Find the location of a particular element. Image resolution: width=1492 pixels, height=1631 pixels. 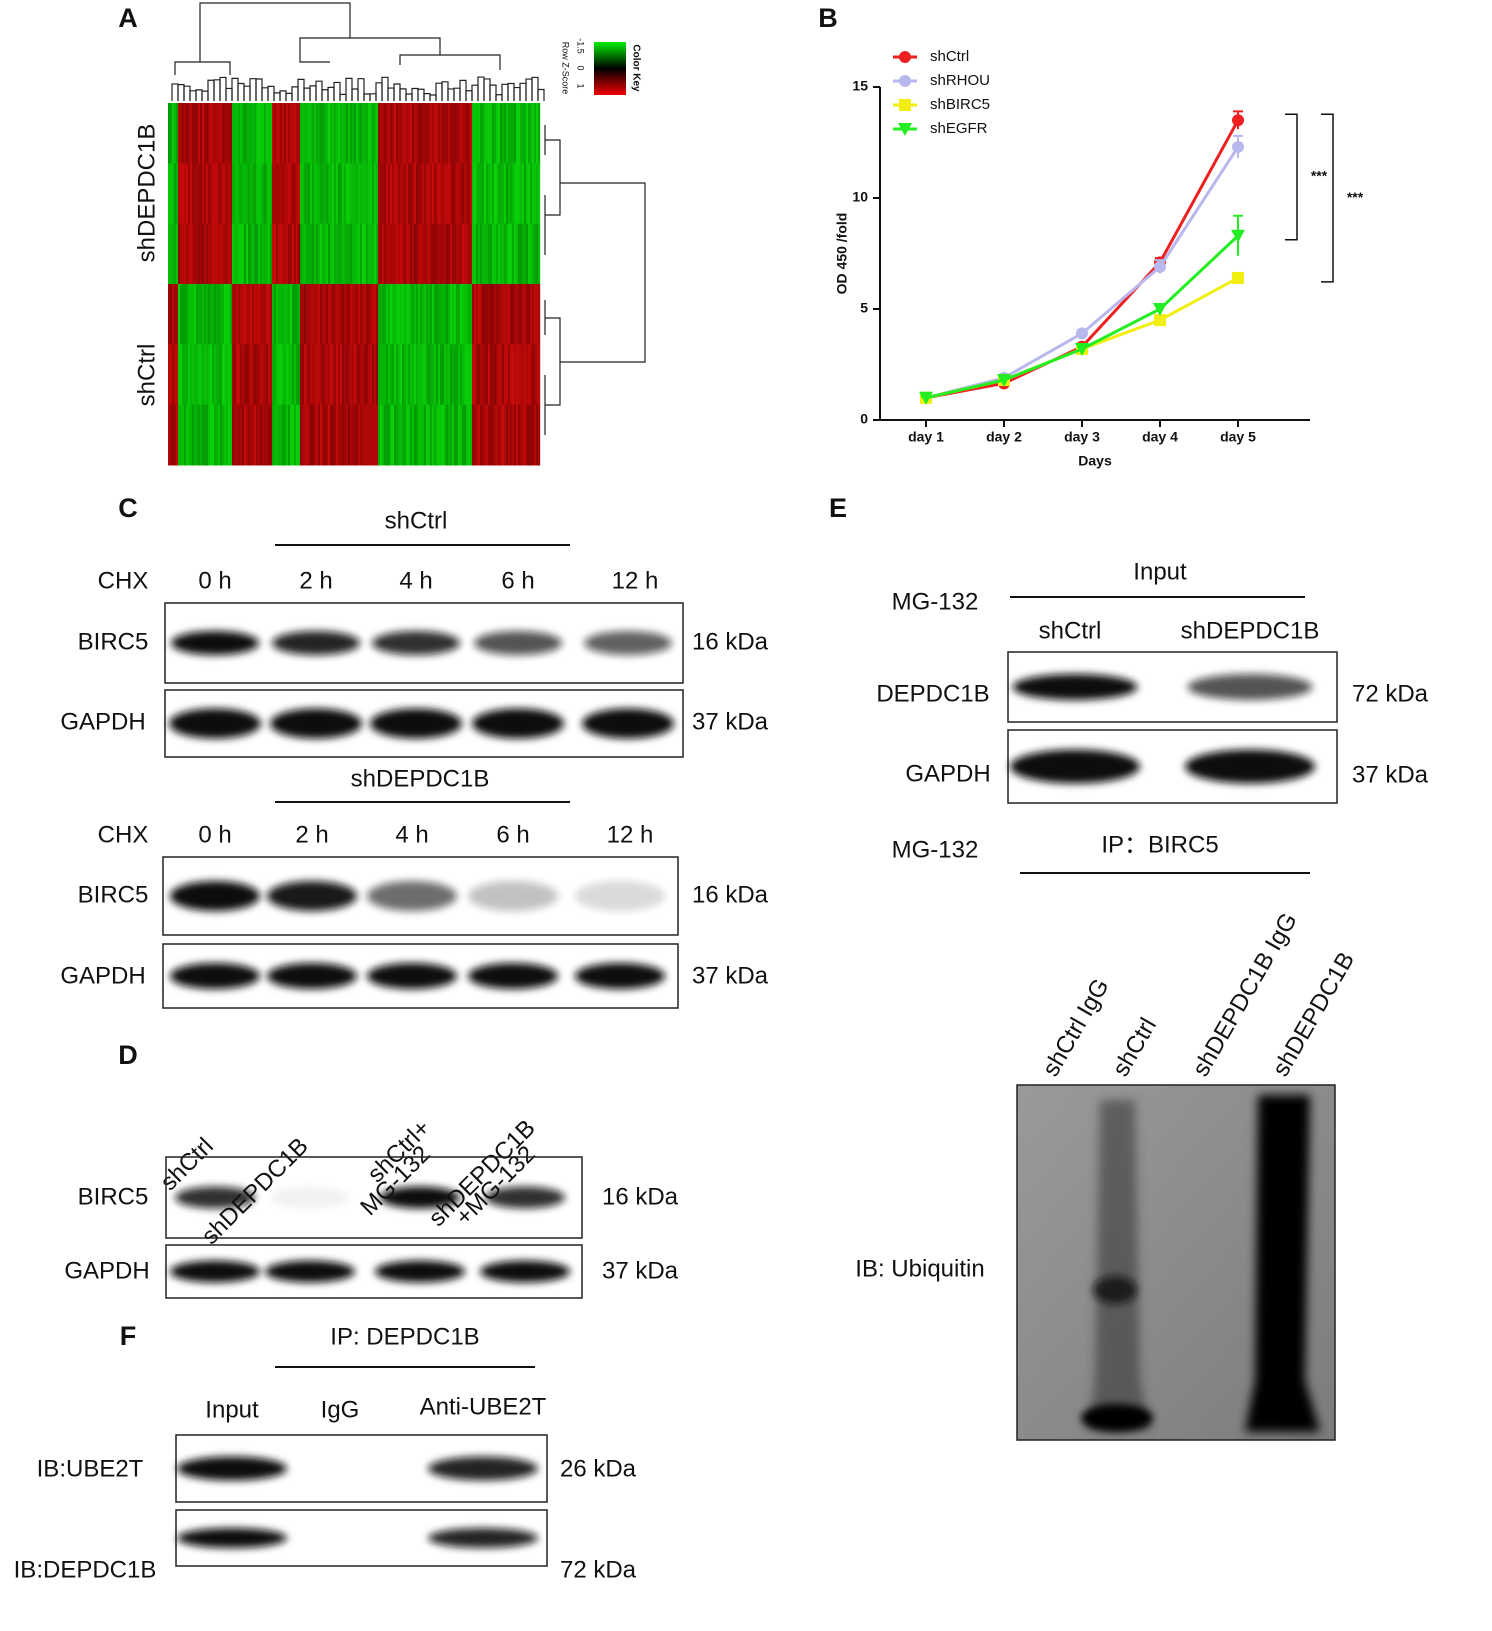

color-key is located at coordinates (610, 68).